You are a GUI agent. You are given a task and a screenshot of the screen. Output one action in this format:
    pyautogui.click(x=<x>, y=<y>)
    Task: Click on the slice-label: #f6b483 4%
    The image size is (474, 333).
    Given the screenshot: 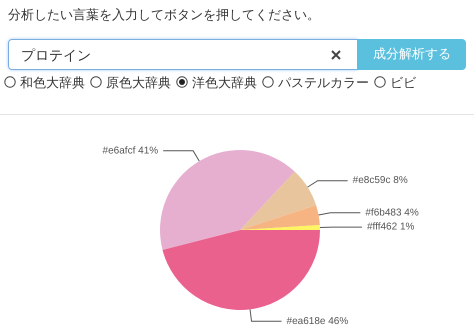 What is the action you would take?
    pyautogui.click(x=392, y=212)
    